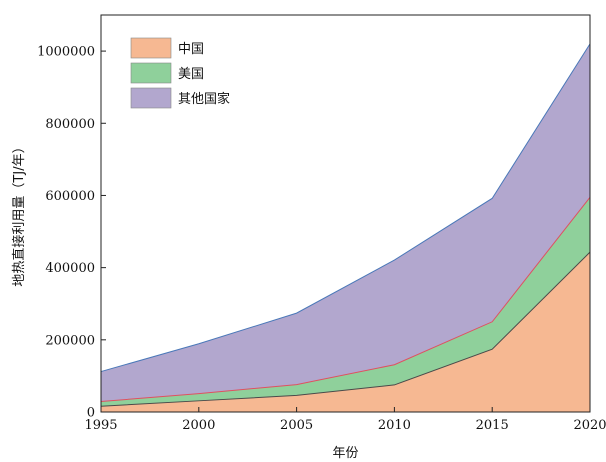 Image resolution: width=606 pixels, height=462 pixels. What do you see at coordinates (345, 453) in the screenshot?
I see `x-axis-label: 年份` at bounding box center [345, 453].